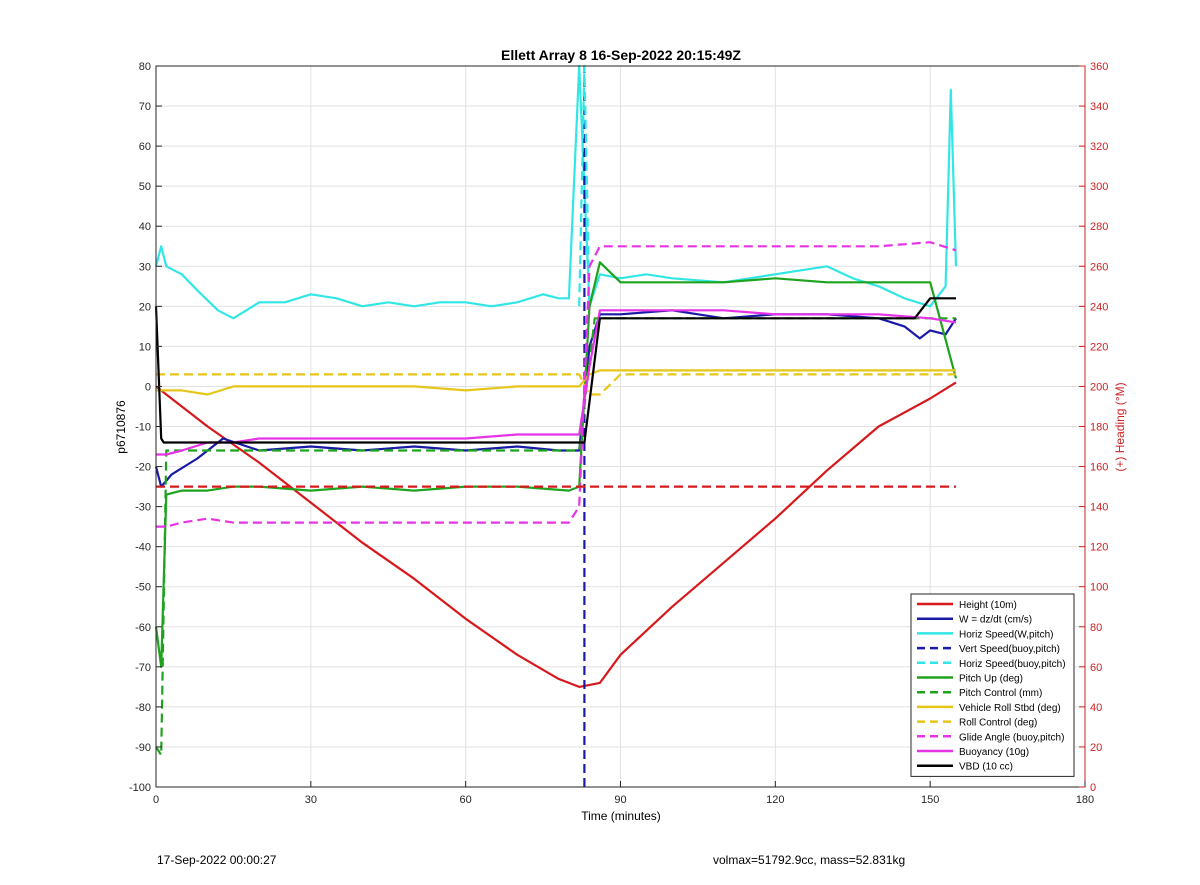 The height and width of the screenshot is (885, 1200). Describe the element at coordinates (995, 620) in the screenshot. I see `legend-label: W = dz/dt (cm/s)` at that location.